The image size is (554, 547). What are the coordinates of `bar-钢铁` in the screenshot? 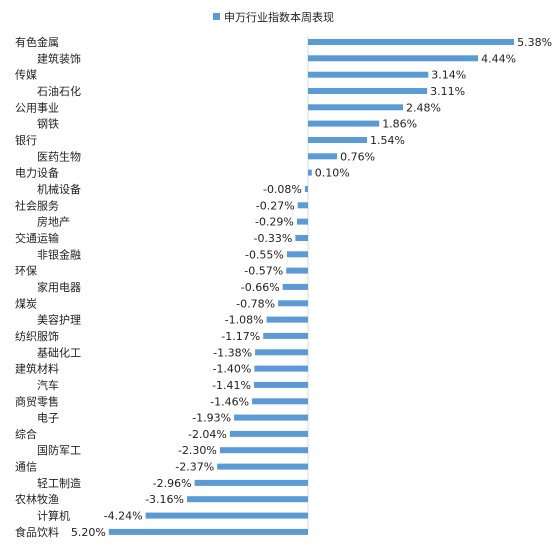 It's located at (344, 123).